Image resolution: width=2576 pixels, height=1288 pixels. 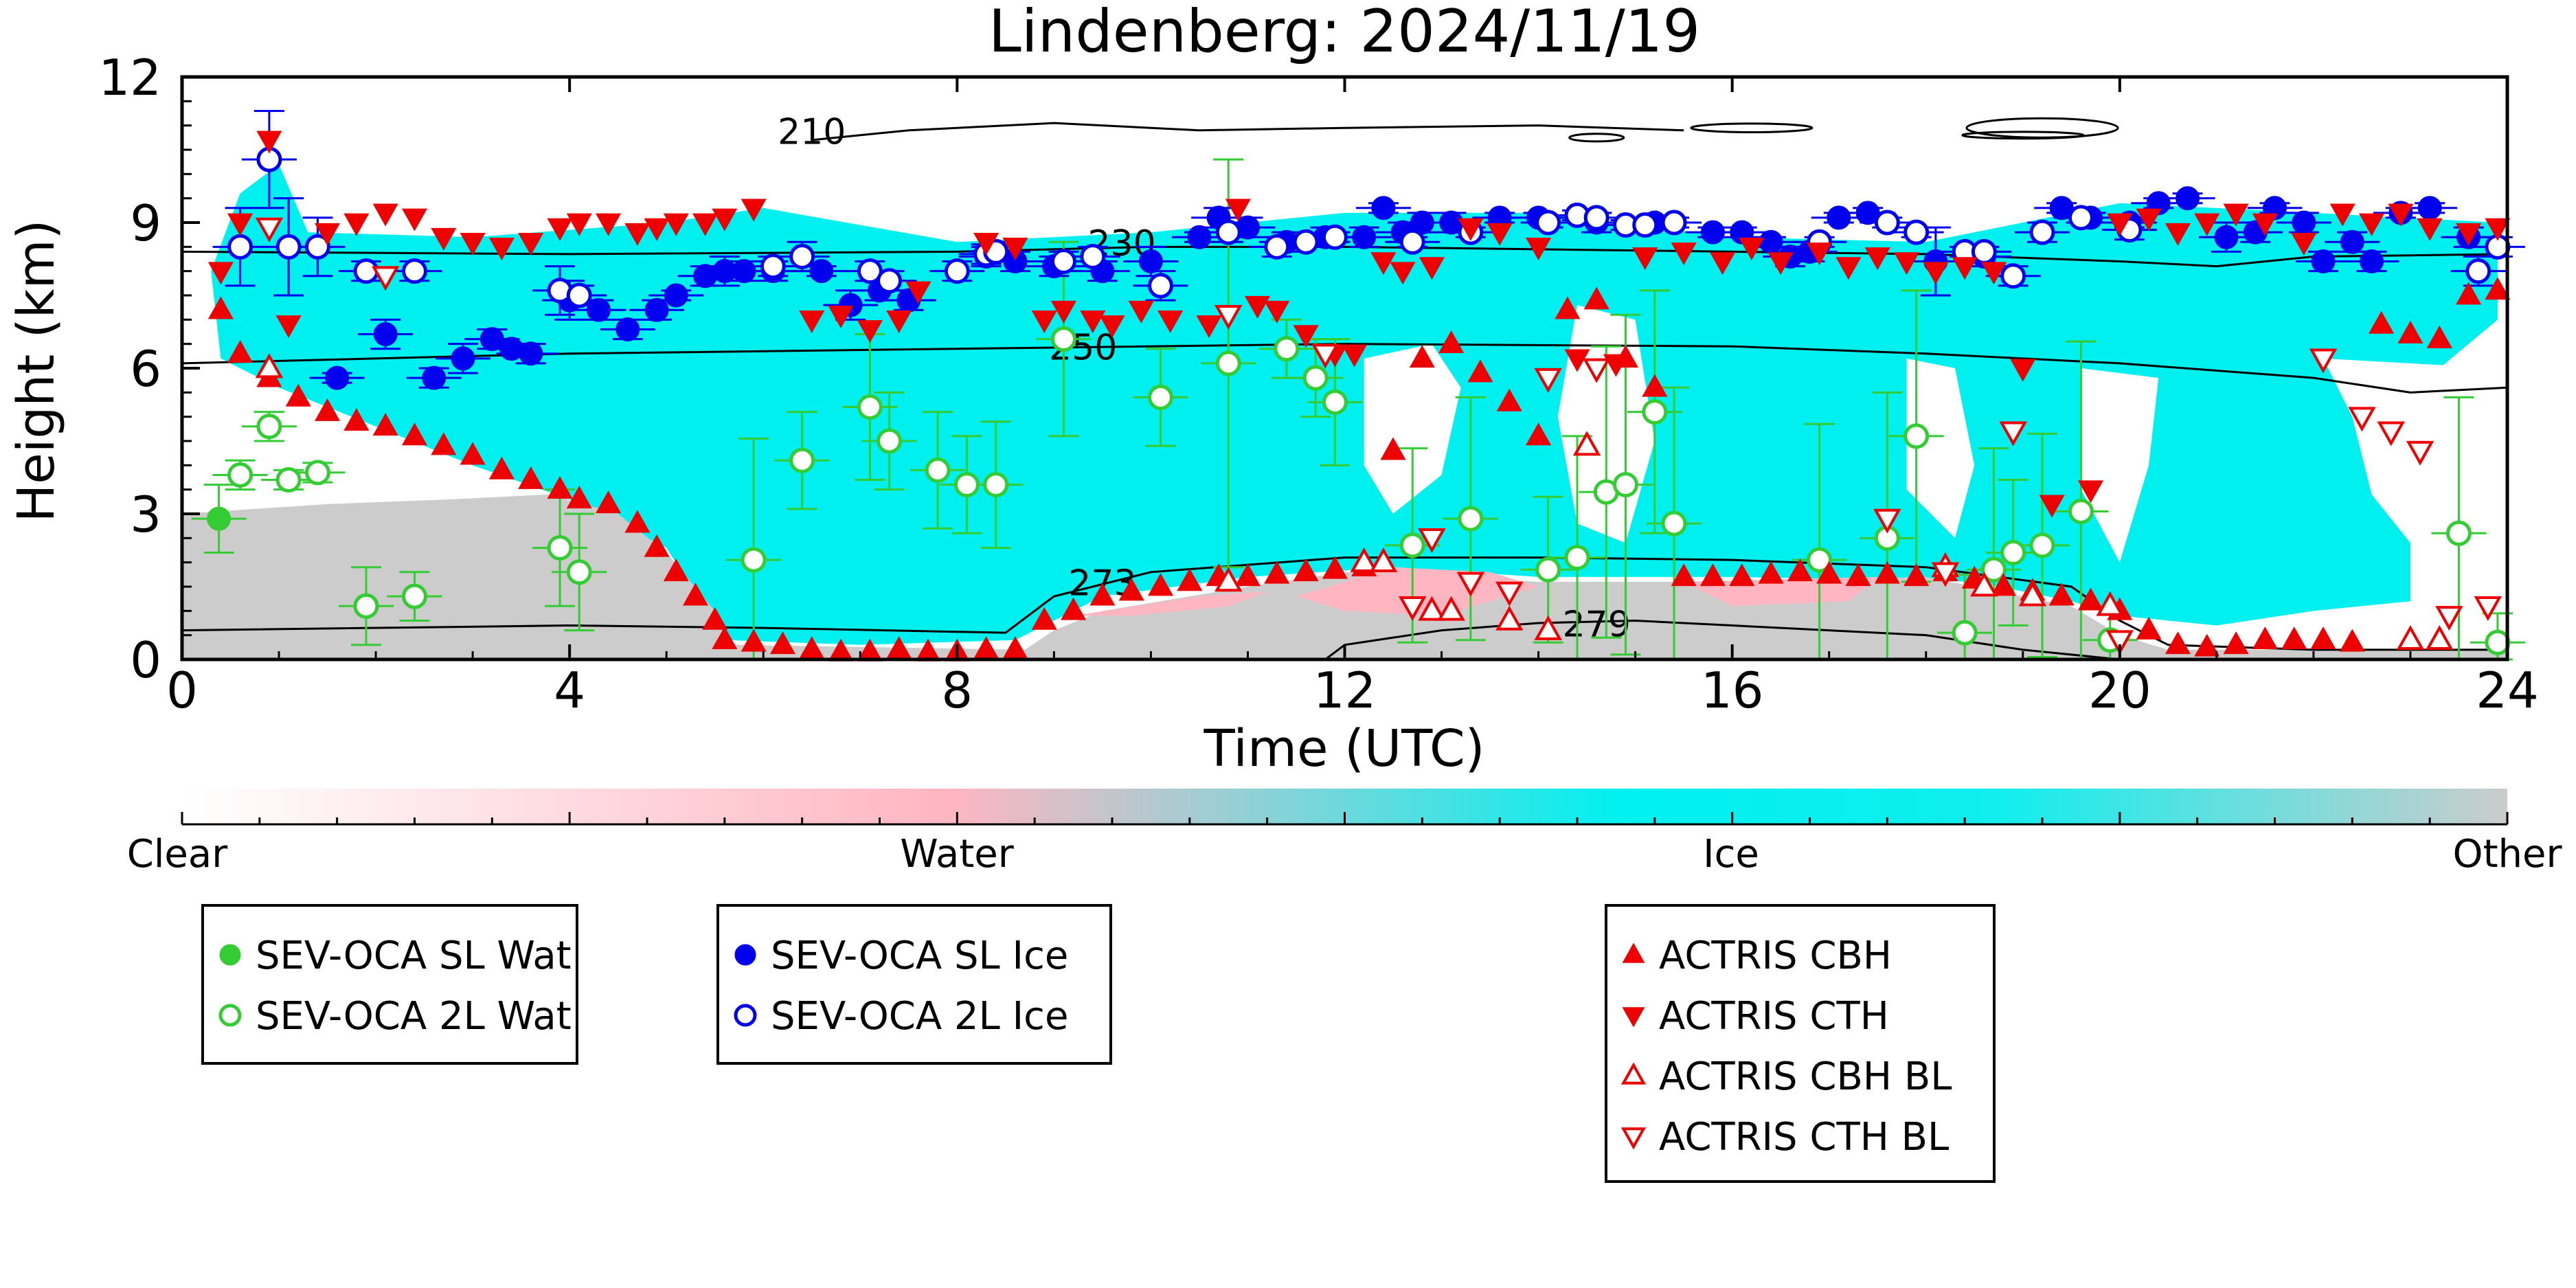 I want to click on legend-marker-sev-oca-2l-ice, so click(x=745, y=1015).